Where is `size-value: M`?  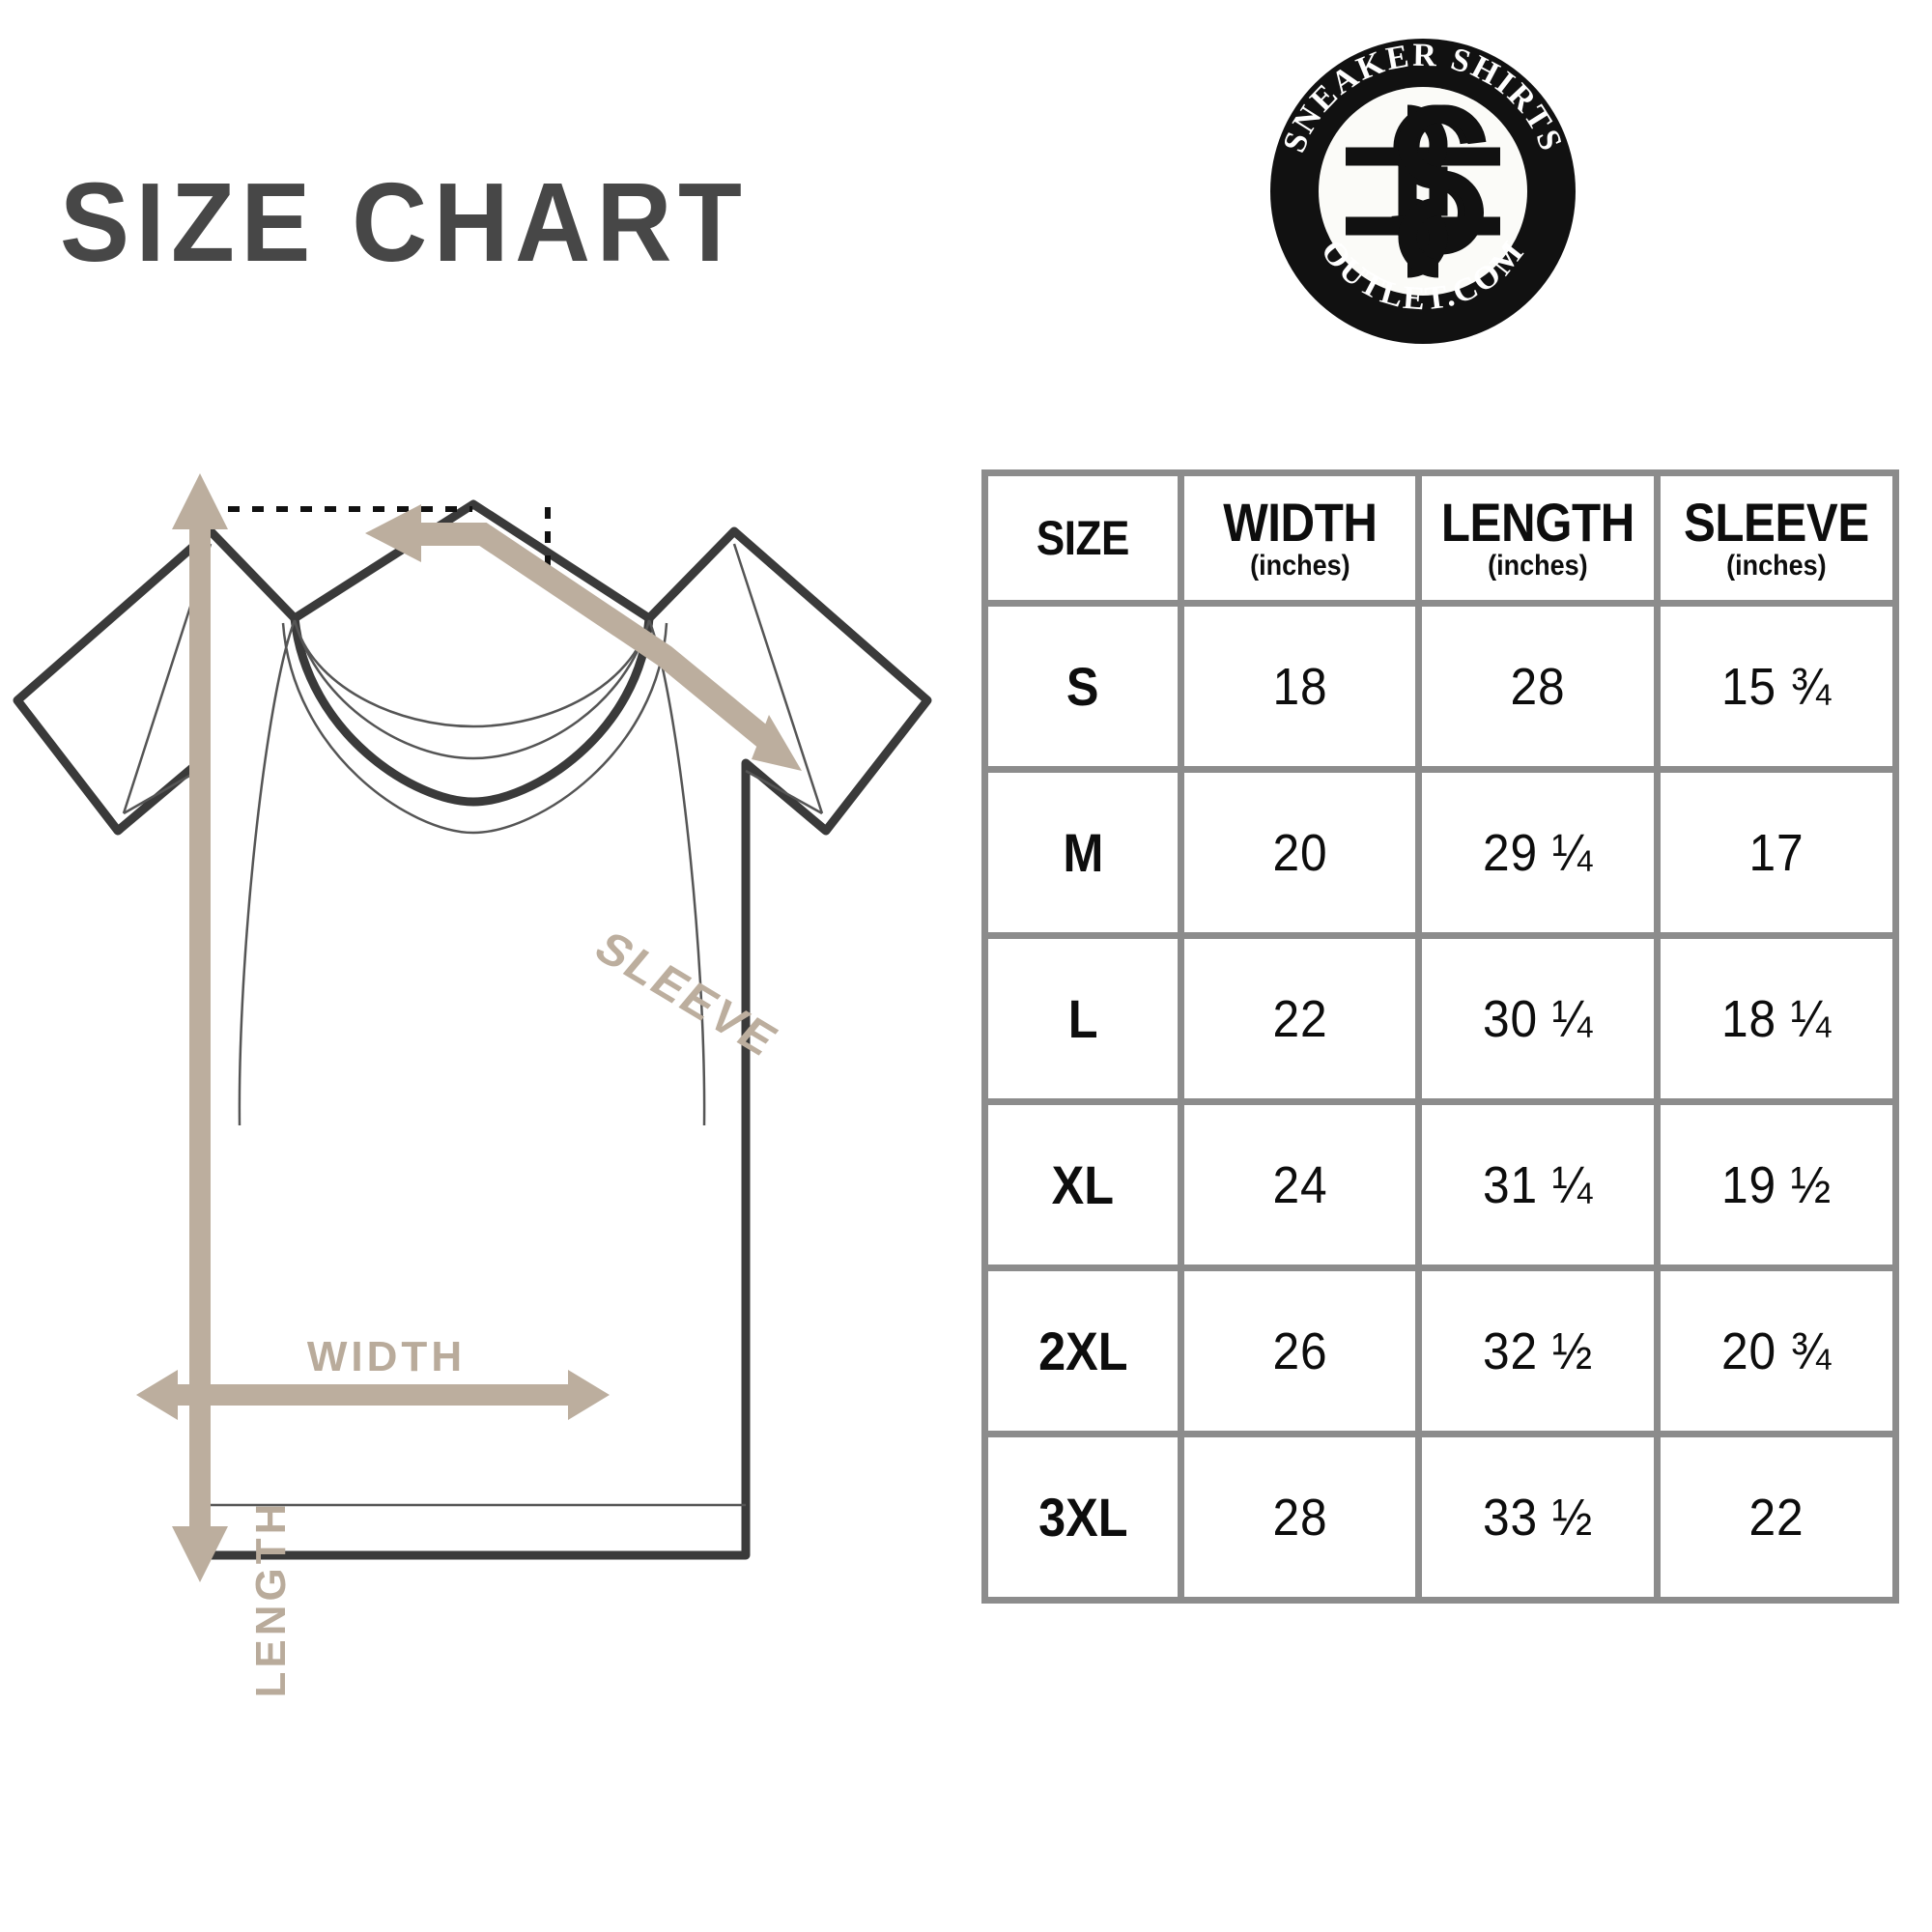 size-value: M is located at coordinates (1082, 852).